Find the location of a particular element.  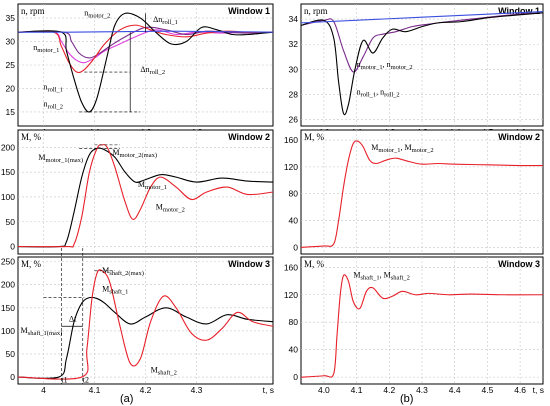

annotation-label: Mmotor_1(max)​ is located at coordinates (60, 158).